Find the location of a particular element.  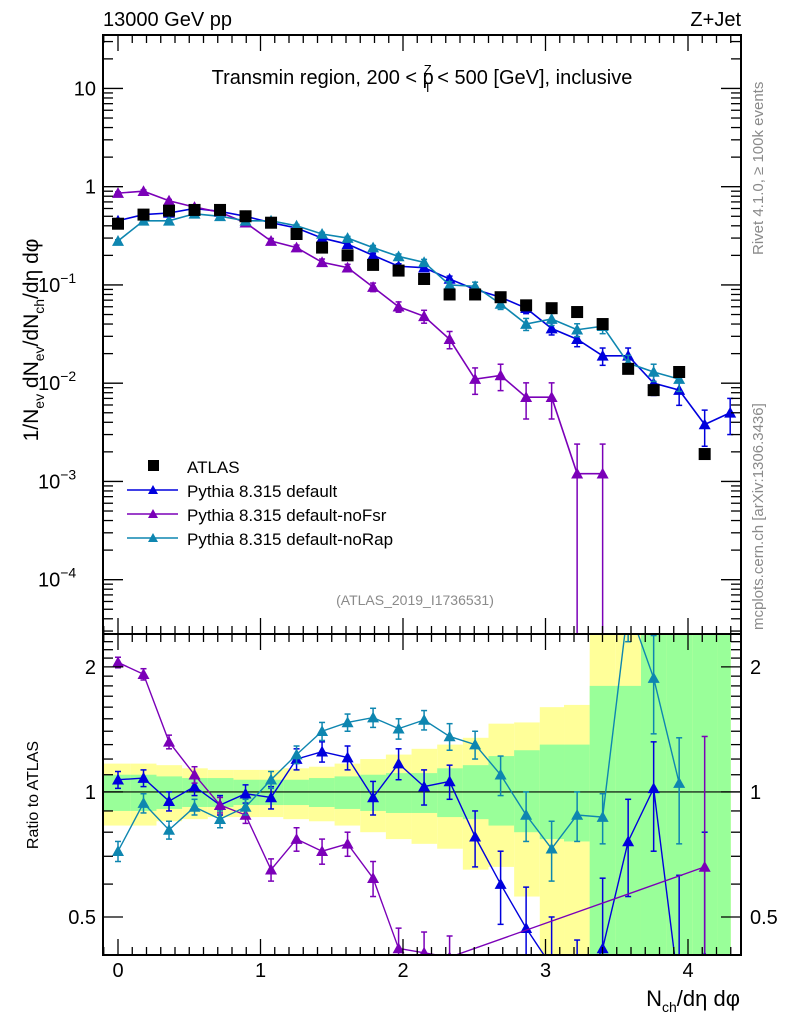

main-y-tick-labels: 10 1 10⁻¹ 10⁻² 10⁻³ 10⁻⁴ is located at coordinates (67, 334).